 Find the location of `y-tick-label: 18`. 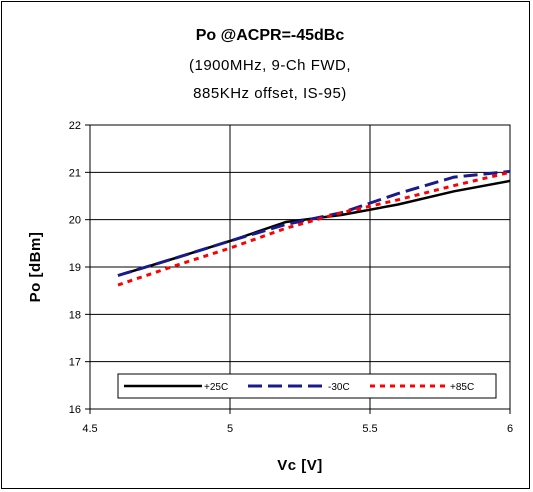

y-tick-label: 18 is located at coordinates (75, 315).